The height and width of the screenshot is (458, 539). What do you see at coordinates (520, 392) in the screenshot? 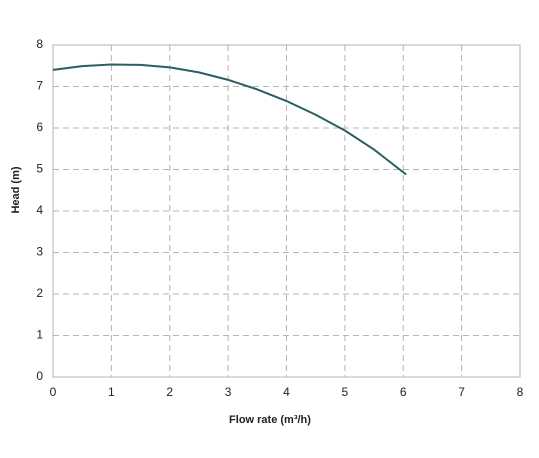
I see `x-tick-label: 8` at bounding box center [520, 392].